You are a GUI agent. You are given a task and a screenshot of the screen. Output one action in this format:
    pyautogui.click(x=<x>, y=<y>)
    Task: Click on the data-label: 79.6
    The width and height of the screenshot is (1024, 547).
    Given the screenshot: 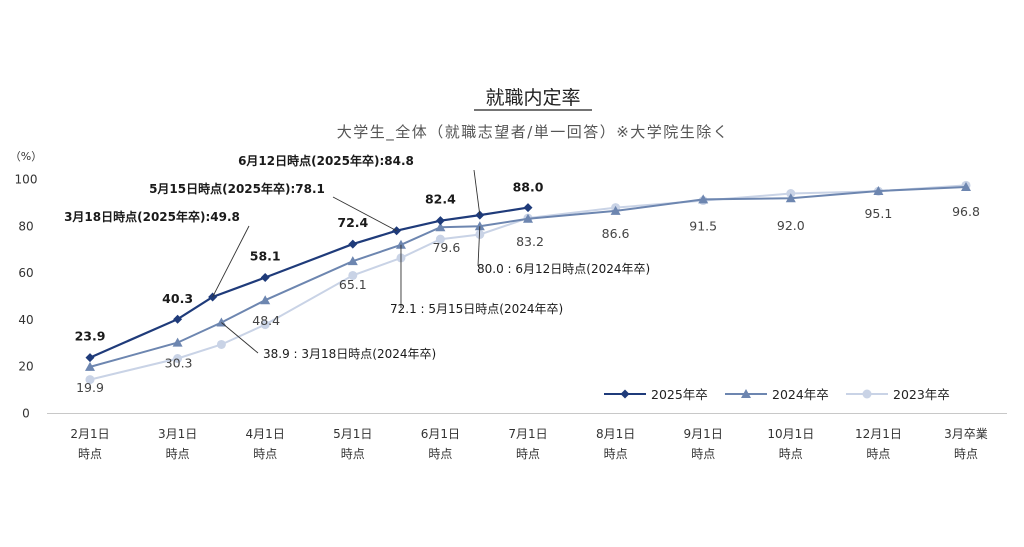 What is the action you would take?
    pyautogui.click(x=446, y=247)
    